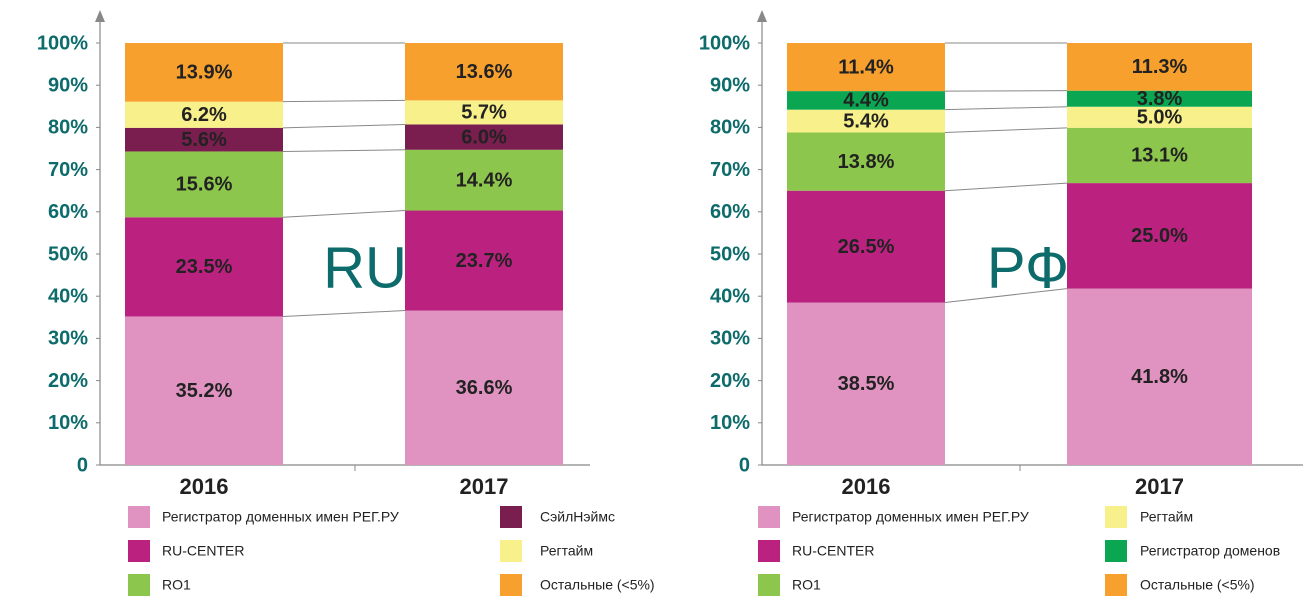 This screenshot has width=1303, height=597. What do you see at coordinates (730, 296) in the screenshot?
I see `y-tick-label: 40%` at bounding box center [730, 296].